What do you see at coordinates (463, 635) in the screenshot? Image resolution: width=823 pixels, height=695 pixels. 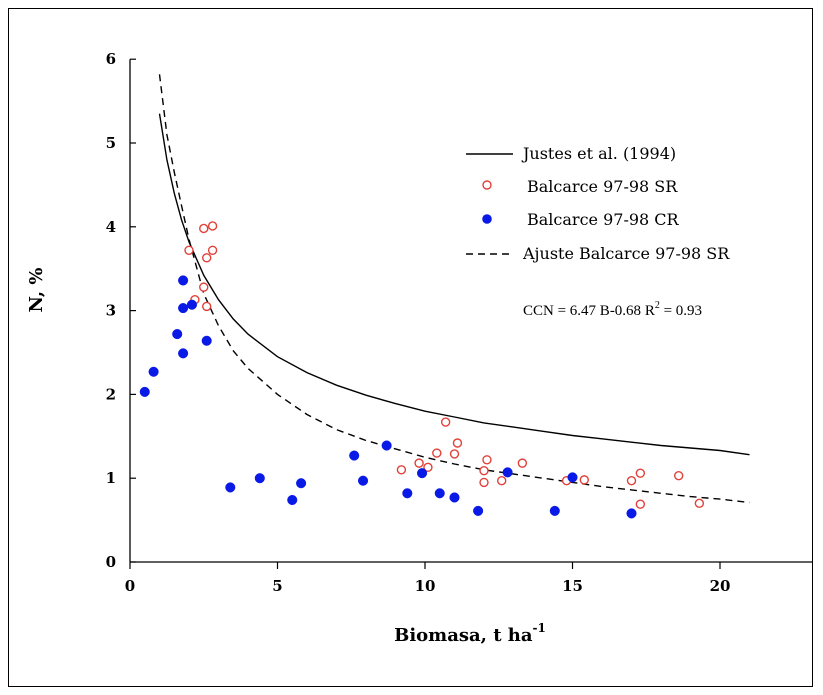 I see `x-axis-title-text: Biomasa, t ha` at bounding box center [463, 635].